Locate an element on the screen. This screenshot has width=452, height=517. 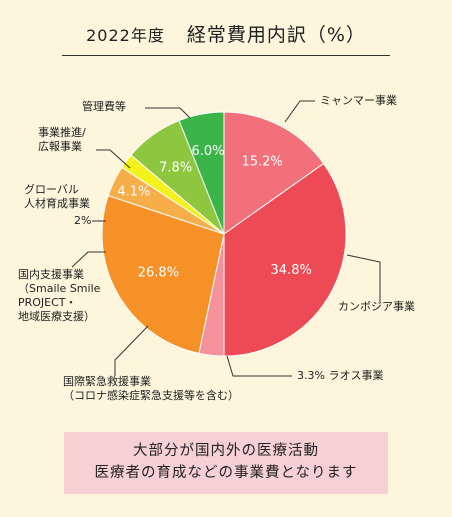
note-line1: 大部分が国内外の医療活動 is located at coordinates (226, 451).